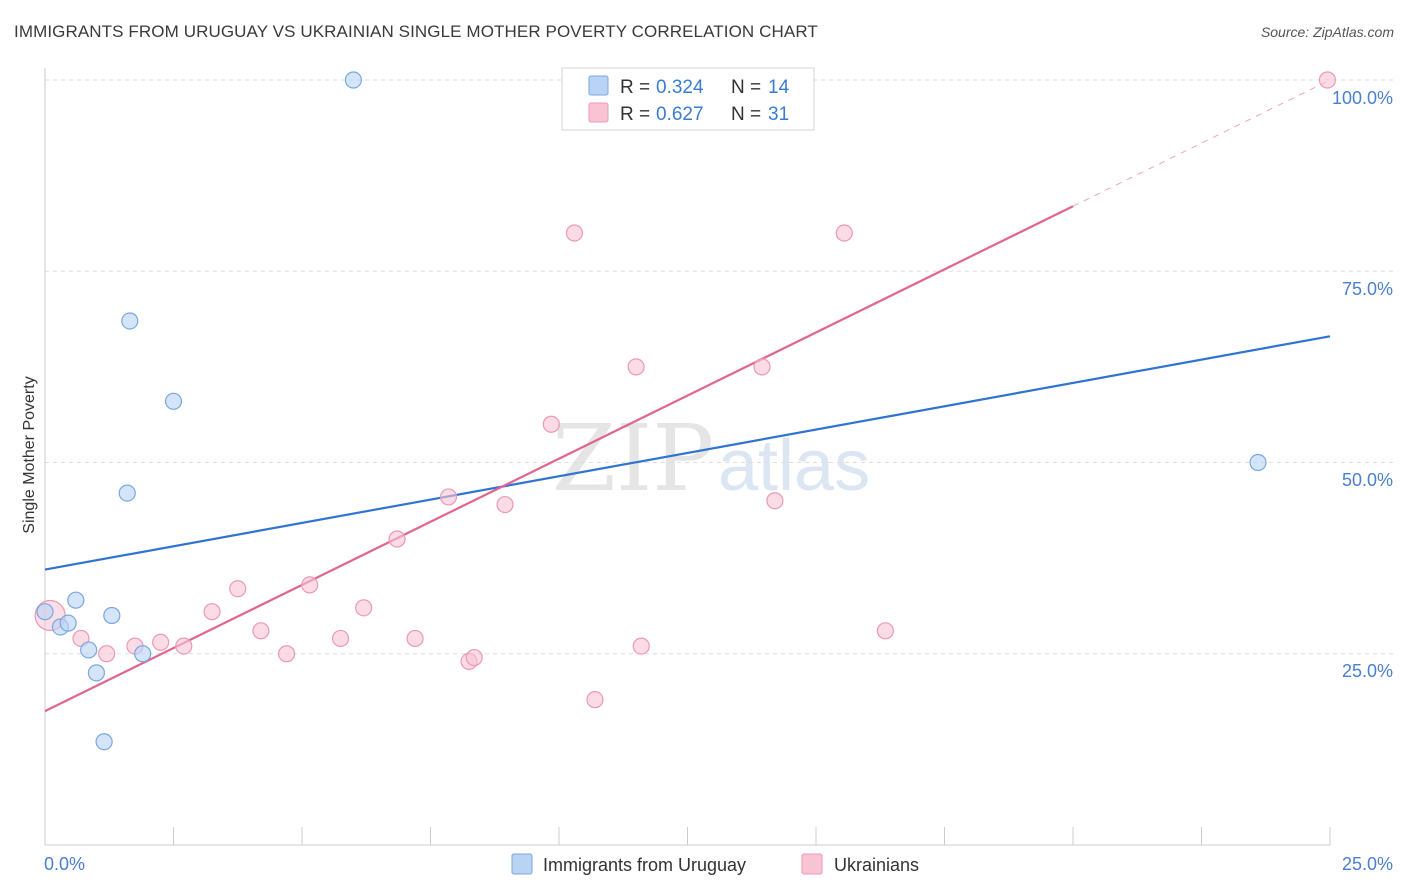 Image resolution: width=1406 pixels, height=892 pixels. What do you see at coordinates (1367, 864) in the screenshot?
I see `x-tick-label-25: 25.0%` at bounding box center [1367, 864].